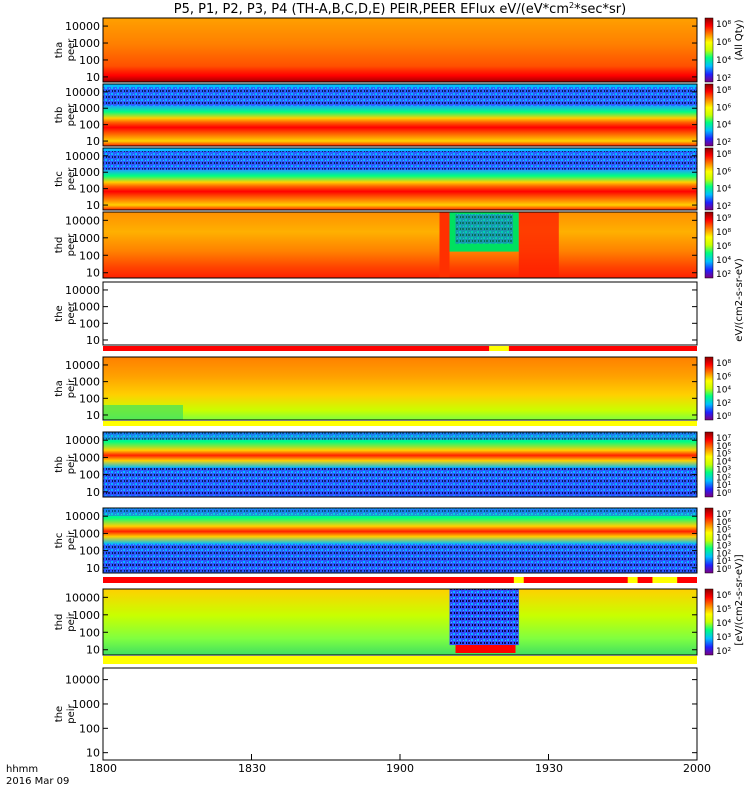  What do you see at coordinates (739, 39) in the screenshot?
I see `colorbar-label-tail: (All Qty)` at bounding box center [739, 39].